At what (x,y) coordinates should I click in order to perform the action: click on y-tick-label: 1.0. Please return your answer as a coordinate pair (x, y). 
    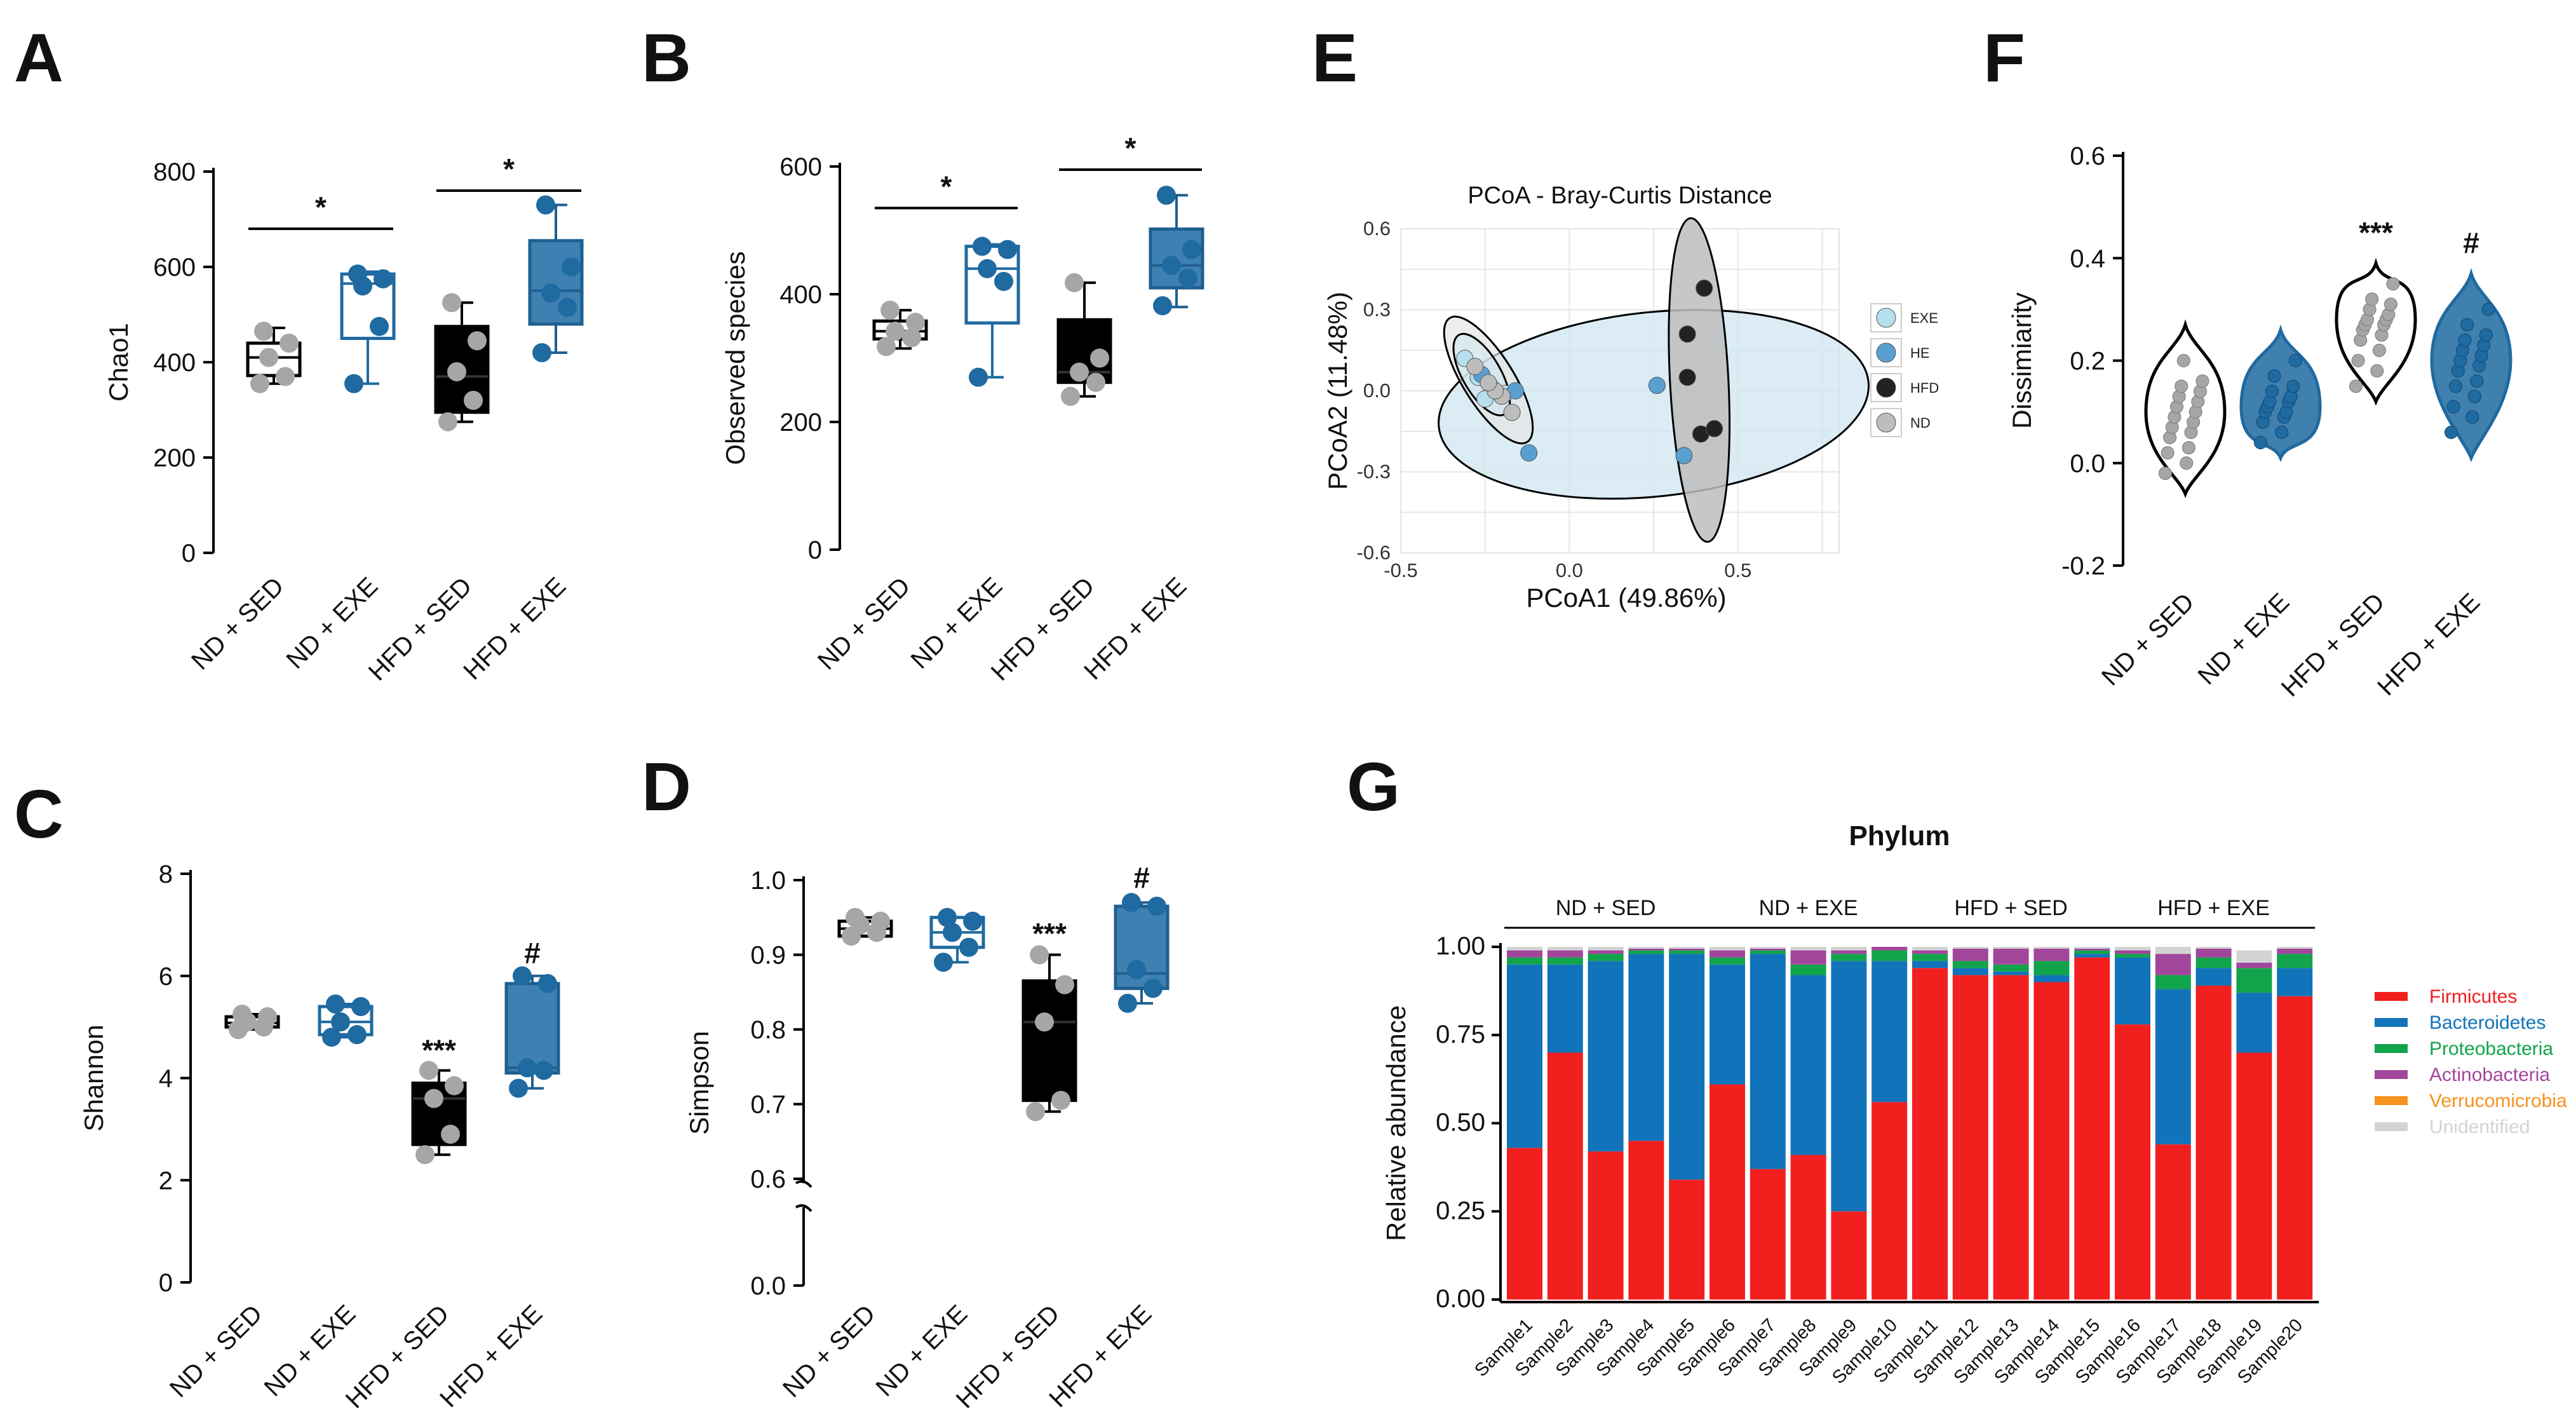
    Looking at the image, I should click on (768, 881).